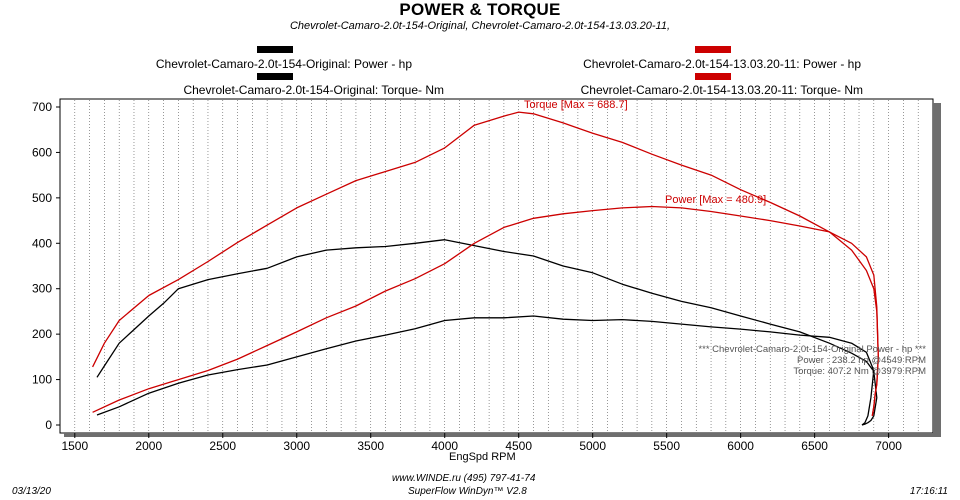  What do you see at coordinates (713, 76) in the screenshot?
I see `legend-swatch-tuned-torque` at bounding box center [713, 76].